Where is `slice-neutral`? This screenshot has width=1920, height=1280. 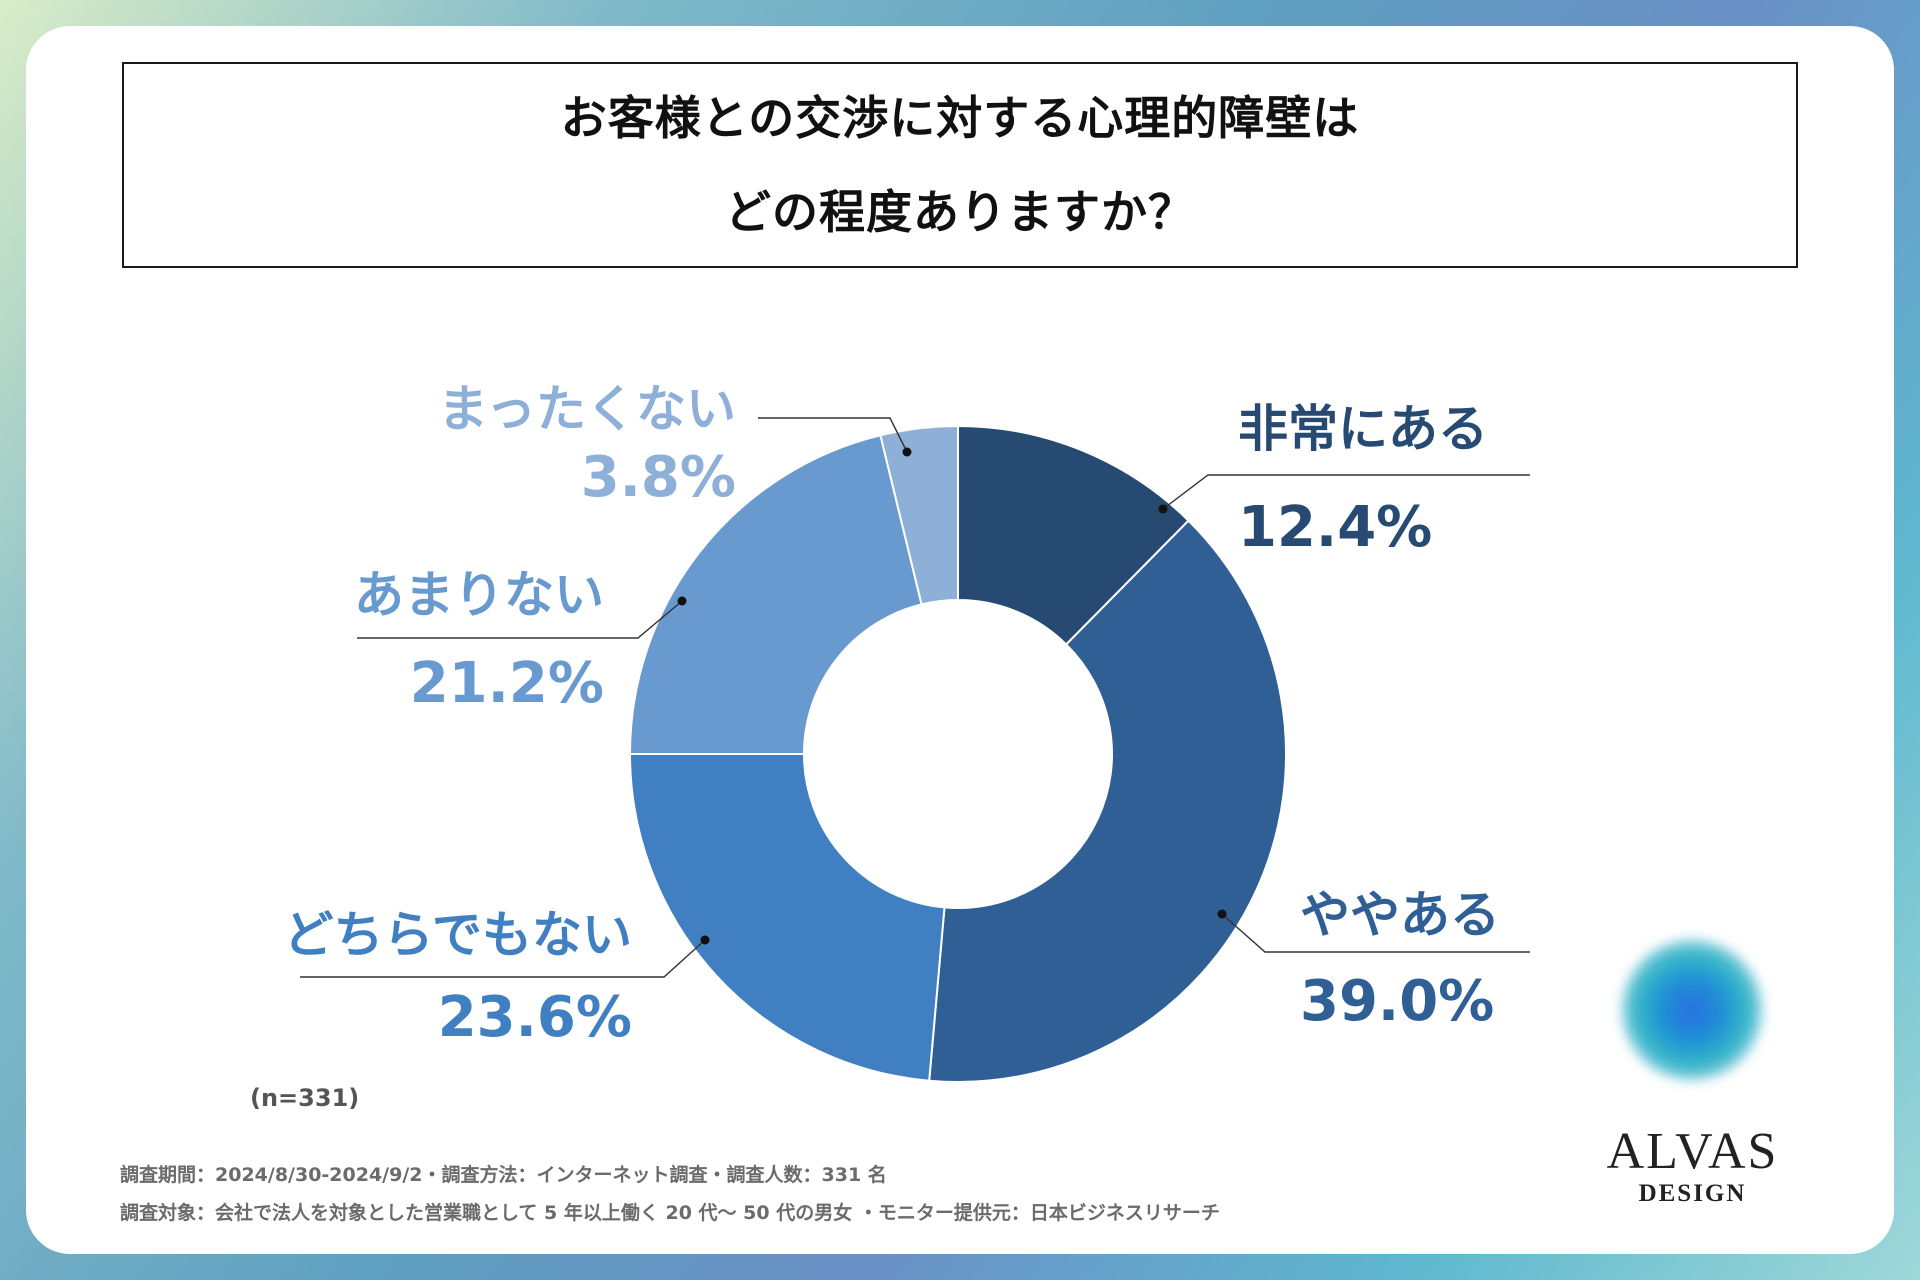 slice-neutral is located at coordinates (787, 917).